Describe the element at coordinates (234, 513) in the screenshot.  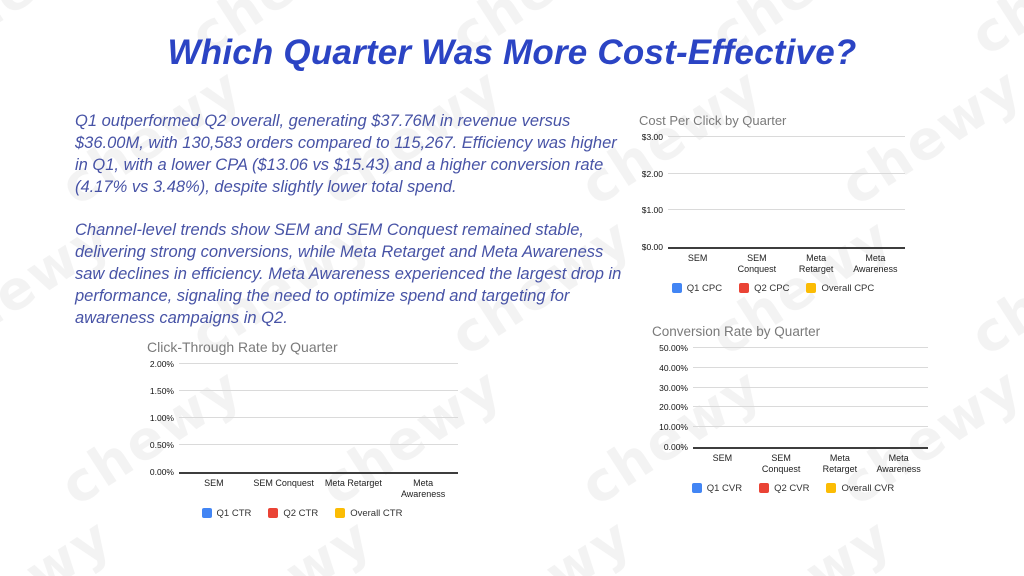
I see `legend-label: Q1 CTR` at that location.